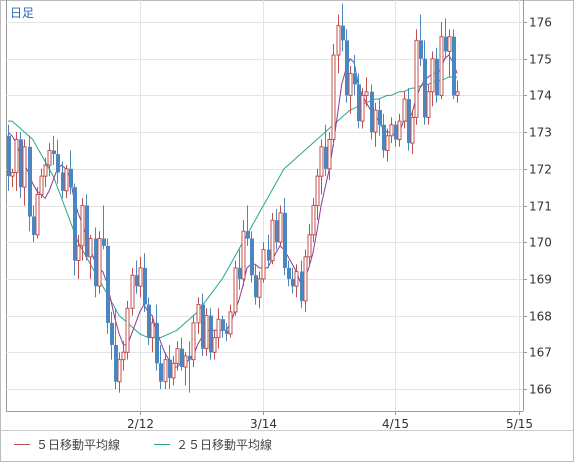  I want to click on legend: ５日移動平均線 ２５日移動平均線, so click(143, 444).